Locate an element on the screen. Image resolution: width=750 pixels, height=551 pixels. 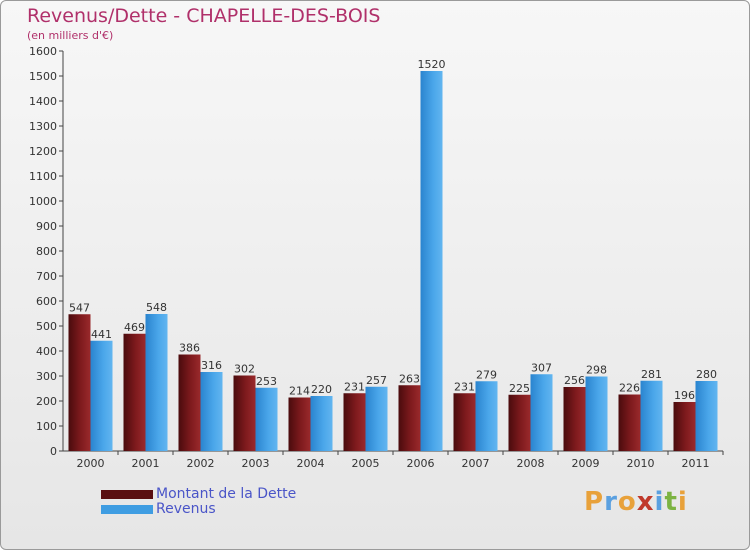
x-tick-label: 2008 is located at coordinates (531, 463).